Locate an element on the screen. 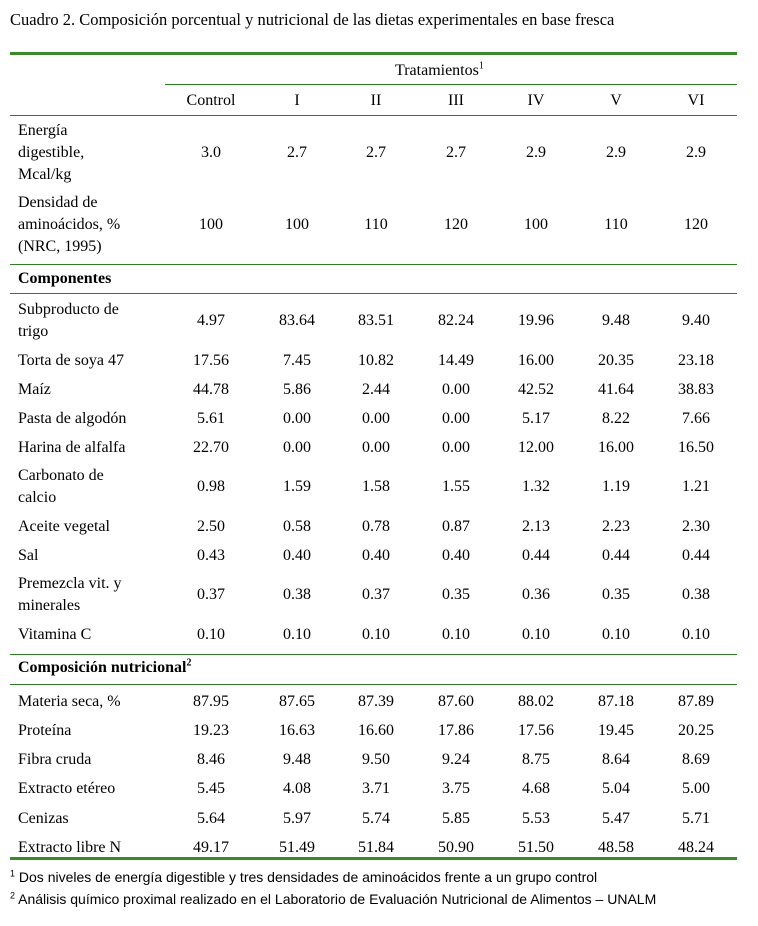  table-cell-value: 0.43 is located at coordinates (211, 555).